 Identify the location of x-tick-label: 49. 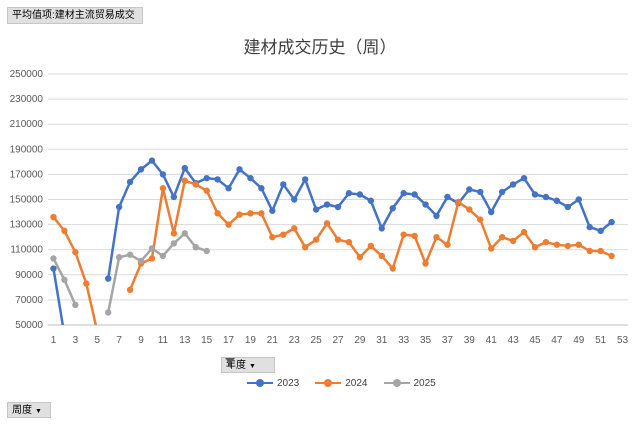
(579, 340).